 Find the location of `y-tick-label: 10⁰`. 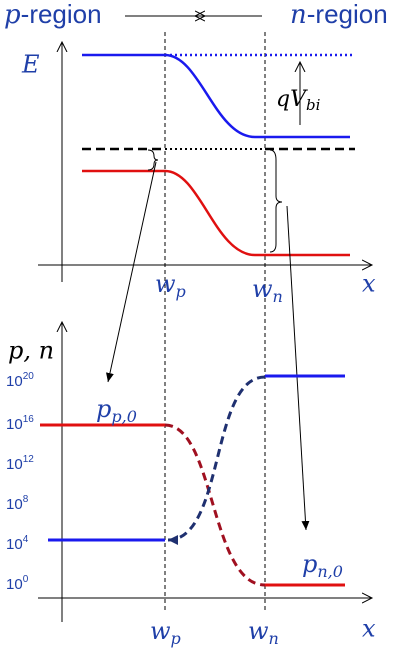

y-tick-label: 10⁰ is located at coordinates (17, 583).